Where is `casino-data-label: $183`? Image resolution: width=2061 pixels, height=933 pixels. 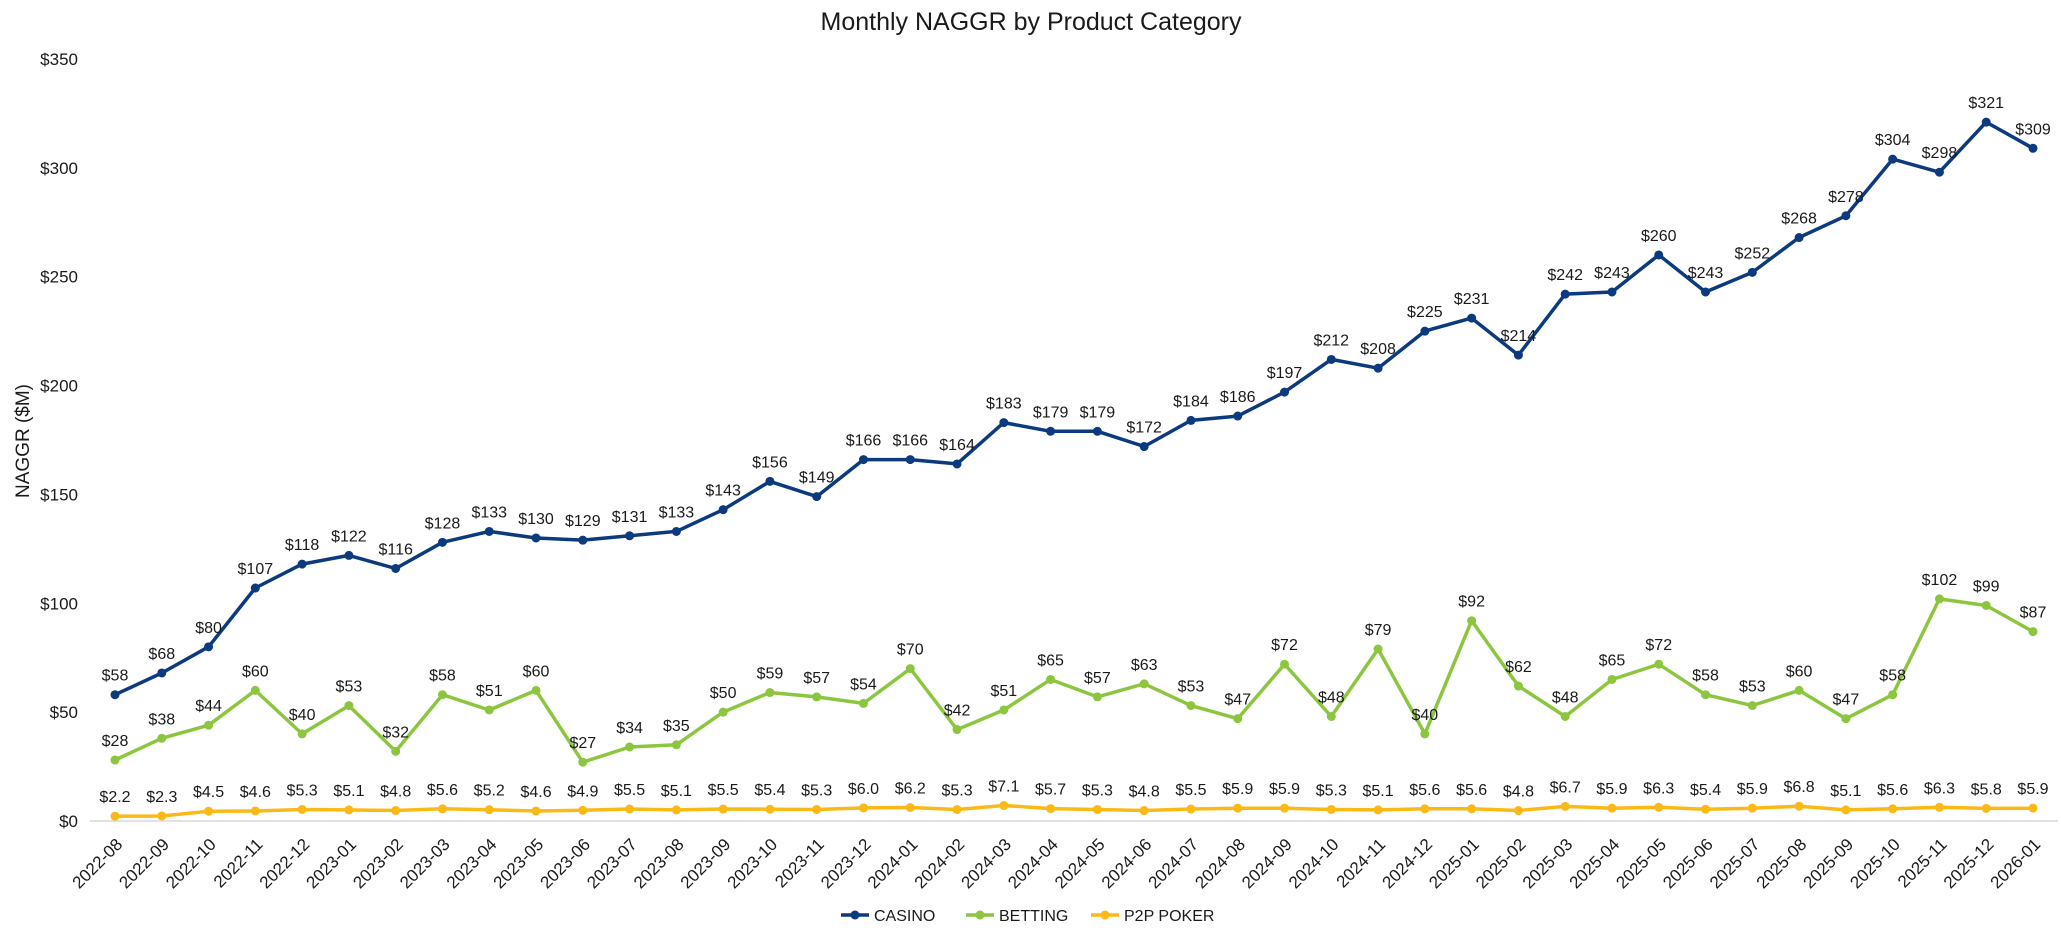 casino-data-label: $183 is located at coordinates (1004, 404).